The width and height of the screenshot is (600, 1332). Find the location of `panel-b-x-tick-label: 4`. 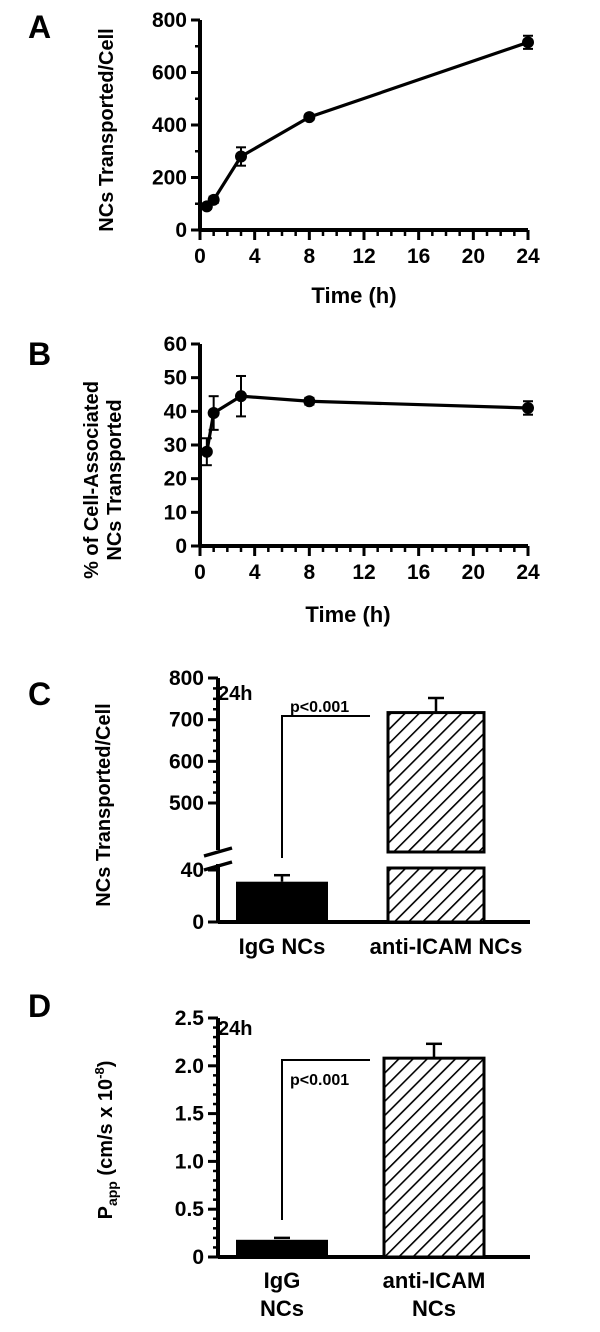

panel-b-x-tick-label: 4 is located at coordinates (255, 572).